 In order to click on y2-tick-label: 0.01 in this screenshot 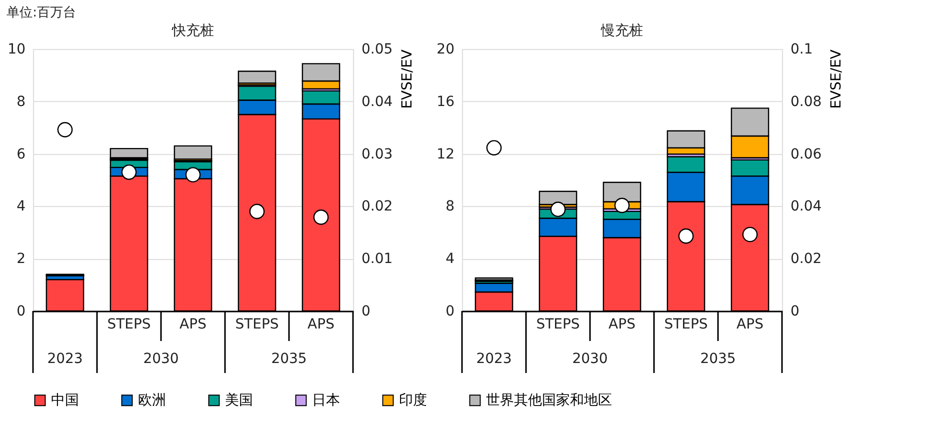, I will do `click(377, 259)`.